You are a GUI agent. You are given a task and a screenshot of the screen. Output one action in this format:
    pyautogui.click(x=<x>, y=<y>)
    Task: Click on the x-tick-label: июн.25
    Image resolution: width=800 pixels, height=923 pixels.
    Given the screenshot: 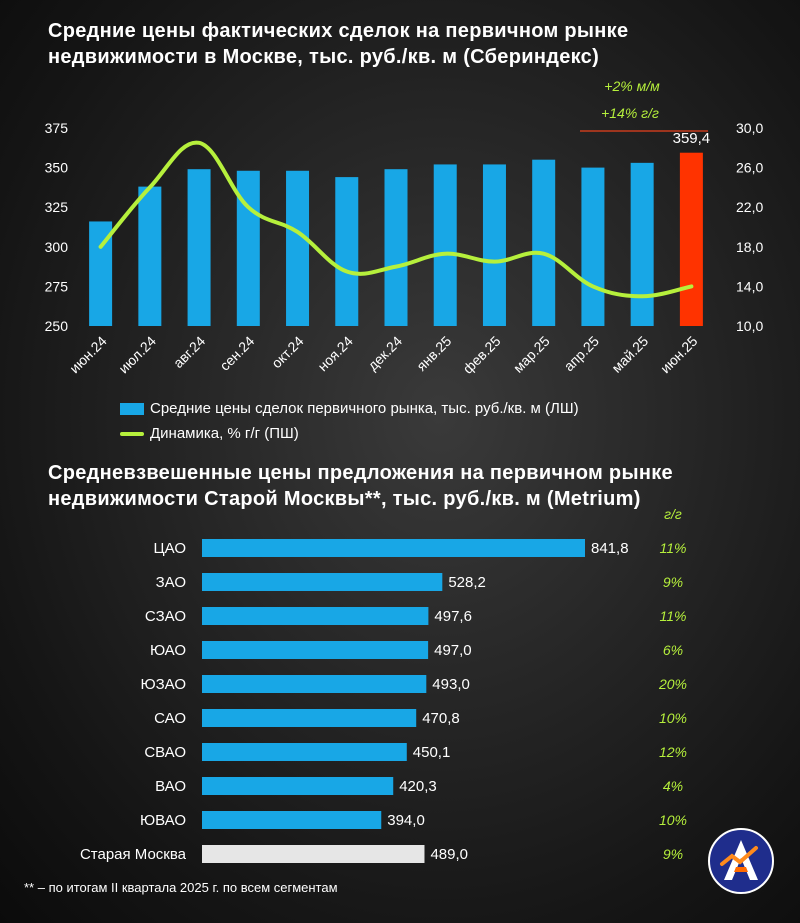 What is the action you would take?
    pyautogui.click(x=679, y=355)
    